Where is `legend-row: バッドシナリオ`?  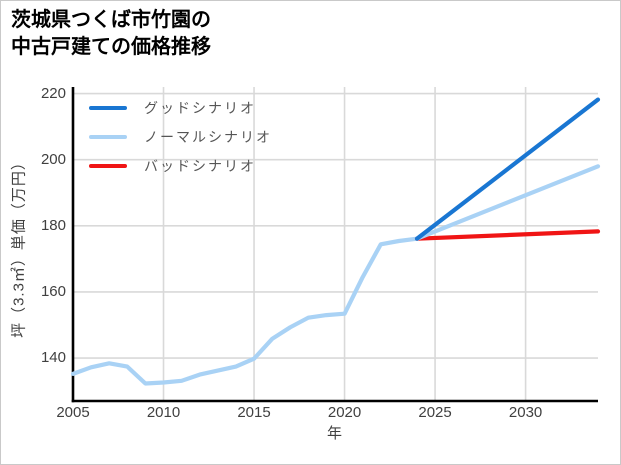
legend-row: バッドシナリオ is located at coordinates (180, 165).